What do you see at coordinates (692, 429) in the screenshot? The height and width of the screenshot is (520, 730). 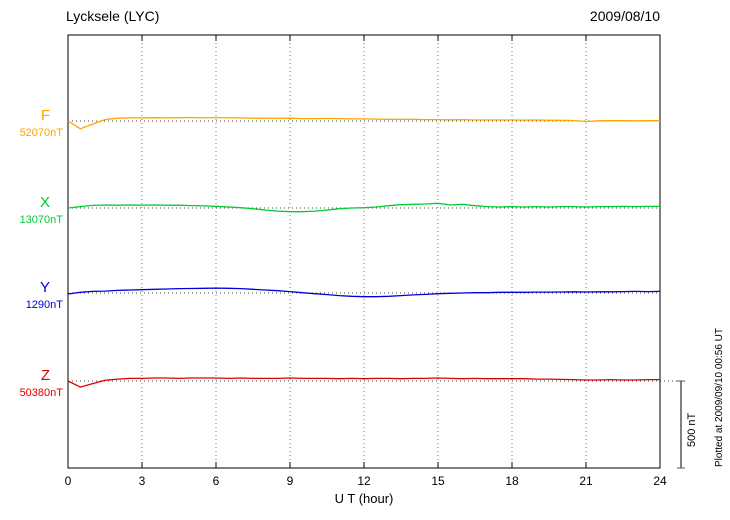 I see `scale-bar-label: 500 nT` at bounding box center [692, 429].